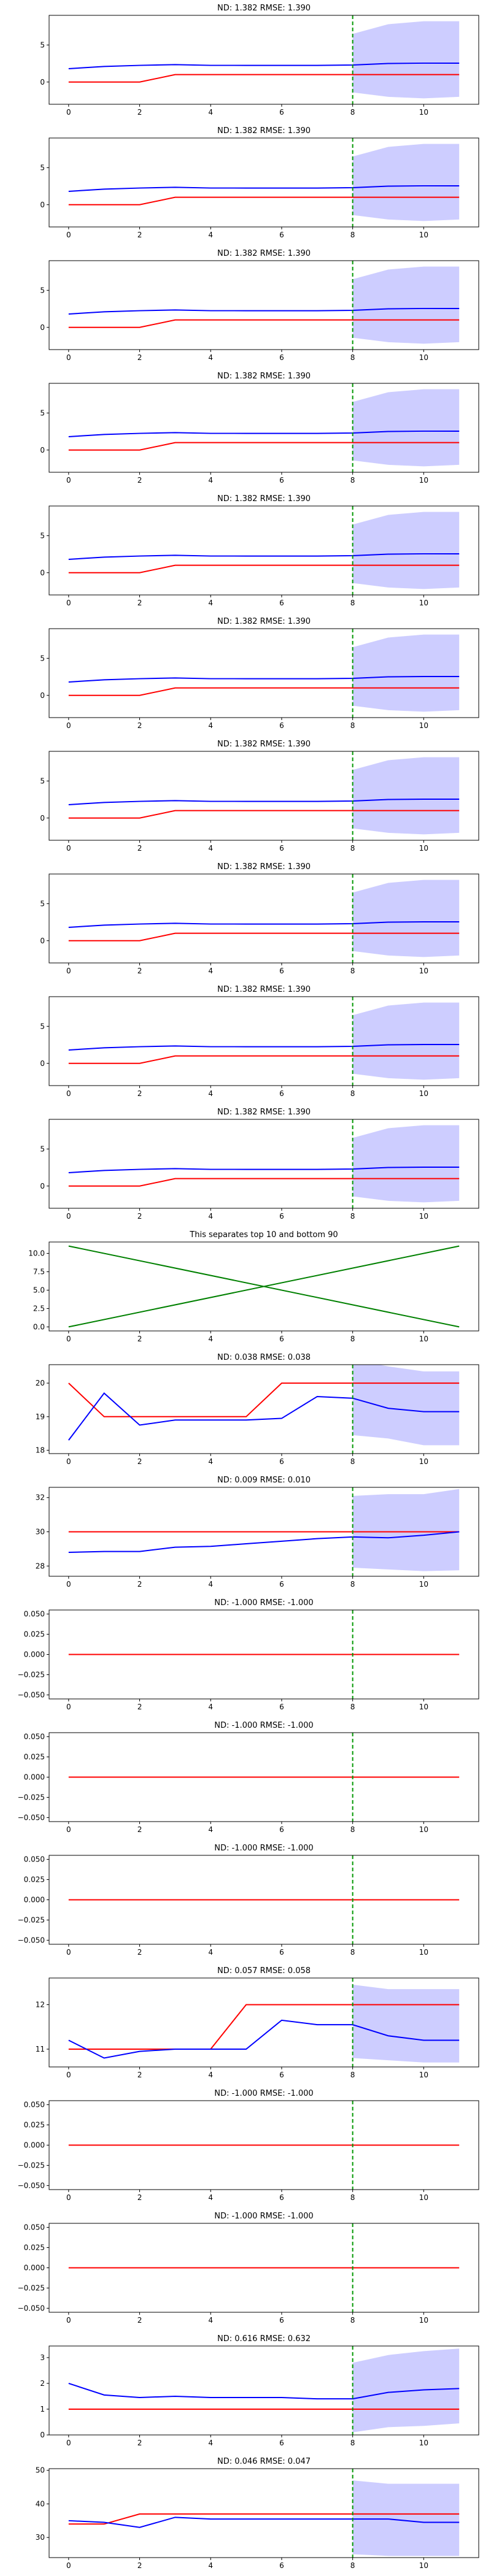 Image resolution: width=491 pixels, height=2576 pixels. I want to click on y-tick-label: −0.025, so click(32, 2165).